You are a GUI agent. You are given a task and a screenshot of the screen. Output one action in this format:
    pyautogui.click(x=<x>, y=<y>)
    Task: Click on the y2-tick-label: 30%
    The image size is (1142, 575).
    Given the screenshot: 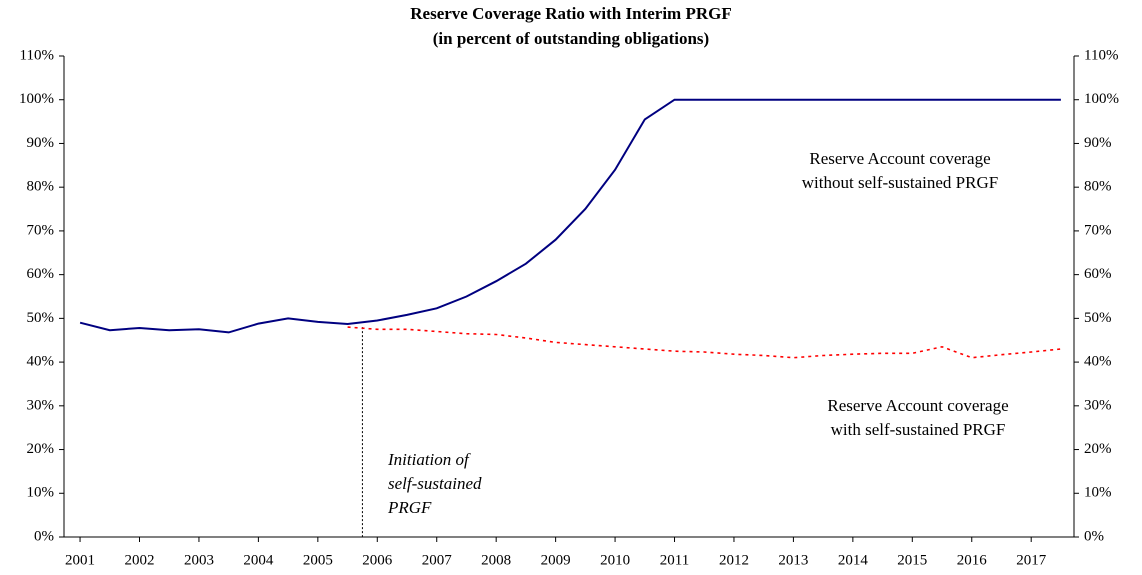 What is the action you would take?
    pyautogui.click(x=1098, y=405)
    